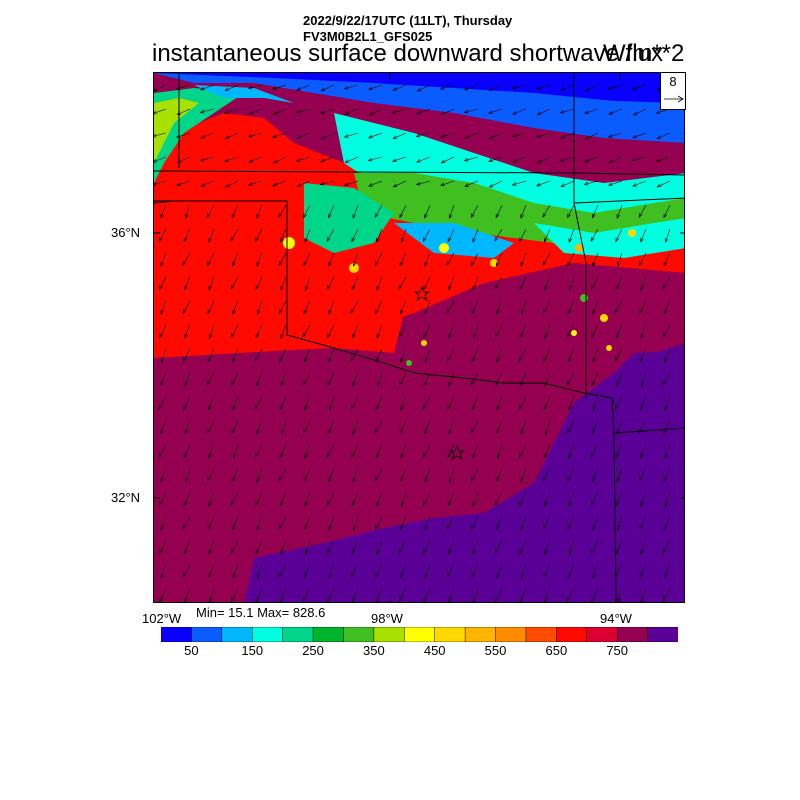 The image size is (800, 800). What do you see at coordinates (495, 650) in the screenshot?
I see `colorbar-label: 550` at bounding box center [495, 650].